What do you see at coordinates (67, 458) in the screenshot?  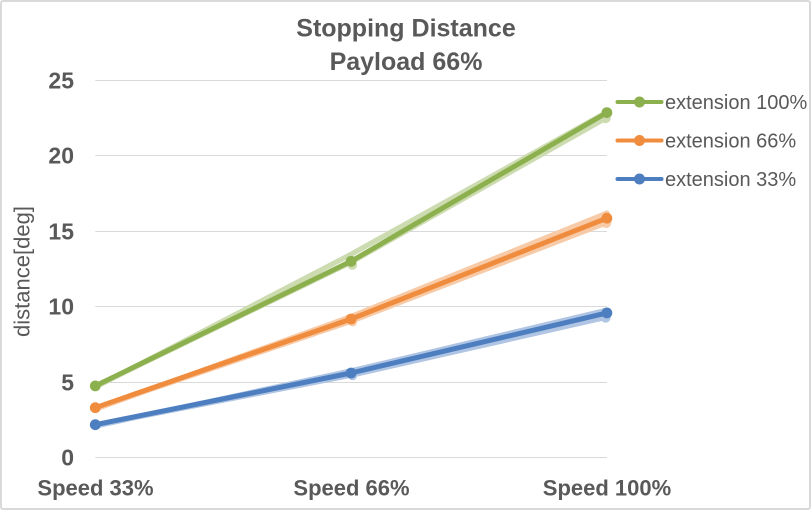 I see `svg-text: 0` at bounding box center [67, 458].